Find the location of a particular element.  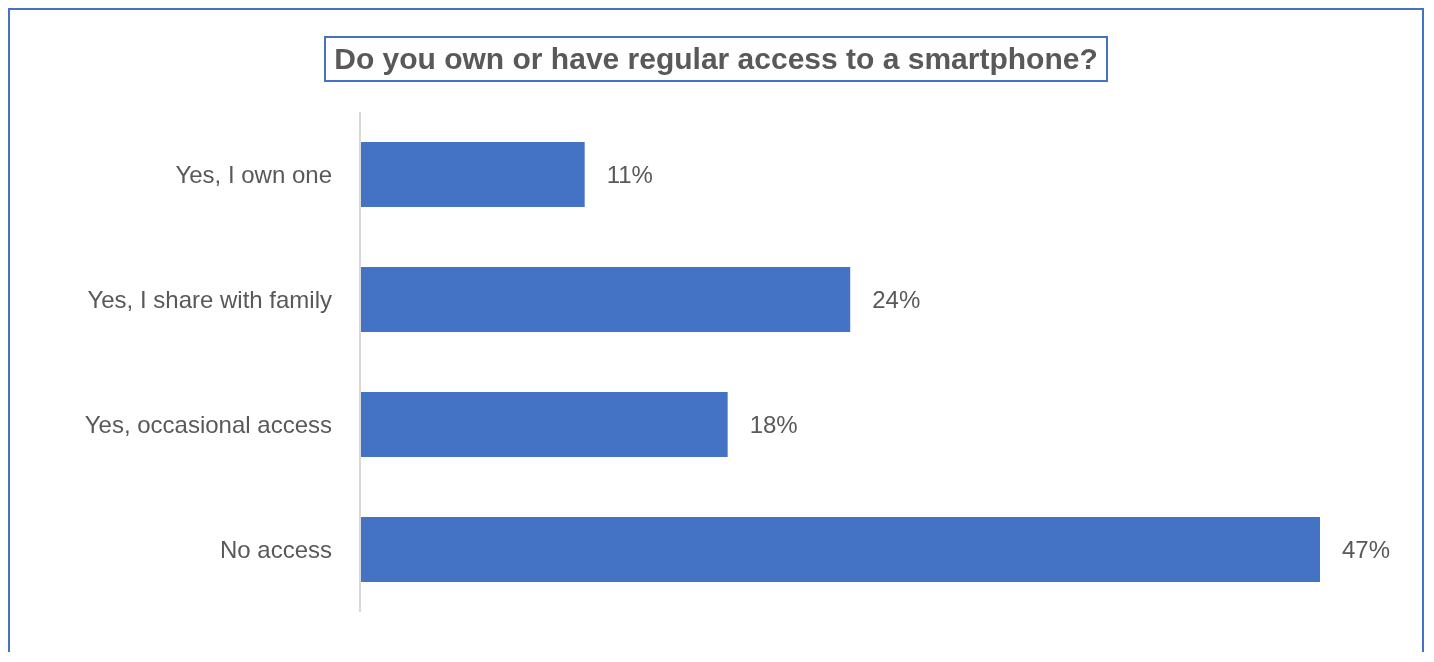

y-tick-label: Yes, occasional access is located at coordinates (208, 425).